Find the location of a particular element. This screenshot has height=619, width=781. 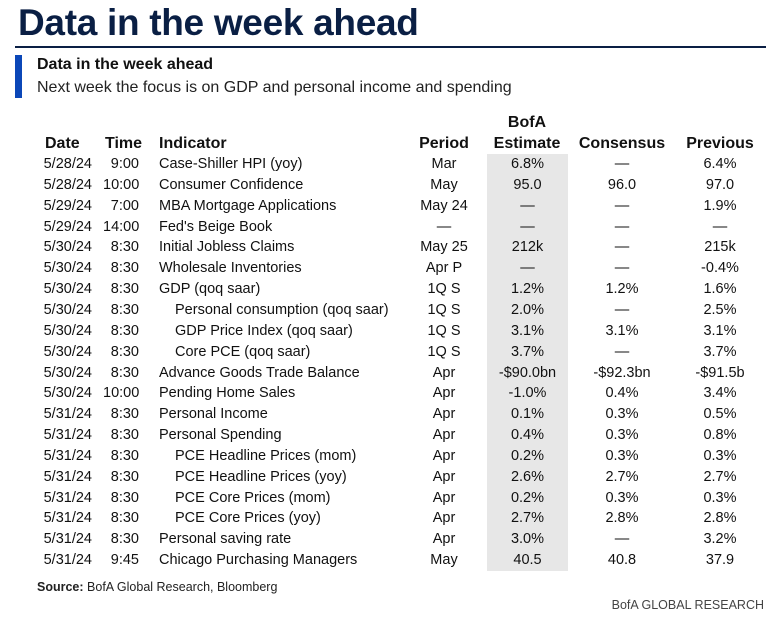

page-title: Data in the week ahead is located at coordinates (218, 22).